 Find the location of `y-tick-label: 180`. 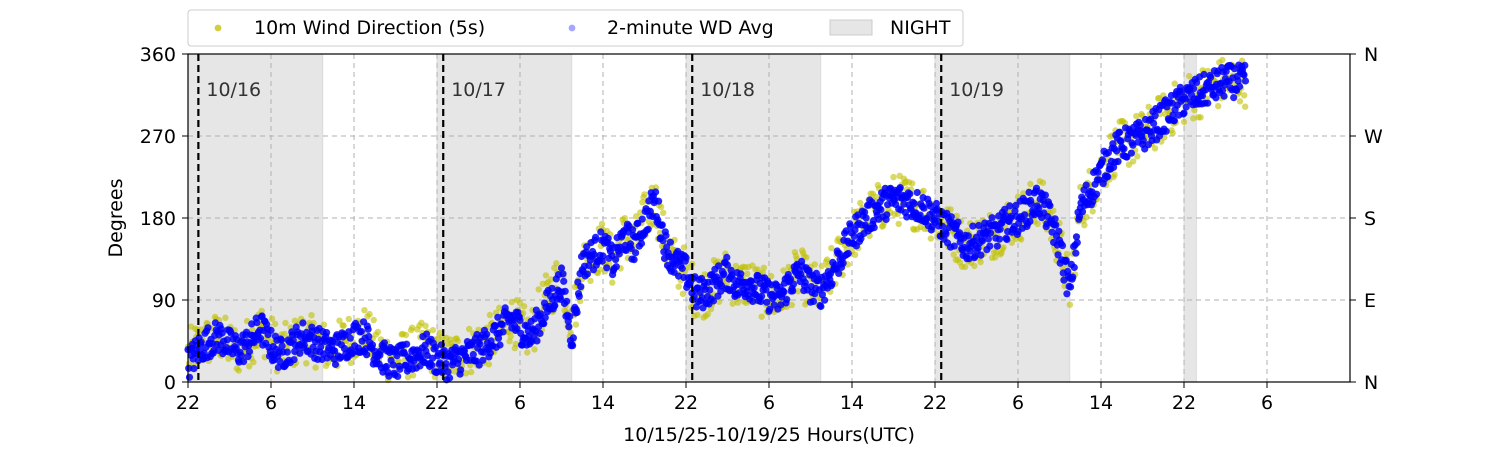

y-tick-label: 180 is located at coordinates (158, 219).